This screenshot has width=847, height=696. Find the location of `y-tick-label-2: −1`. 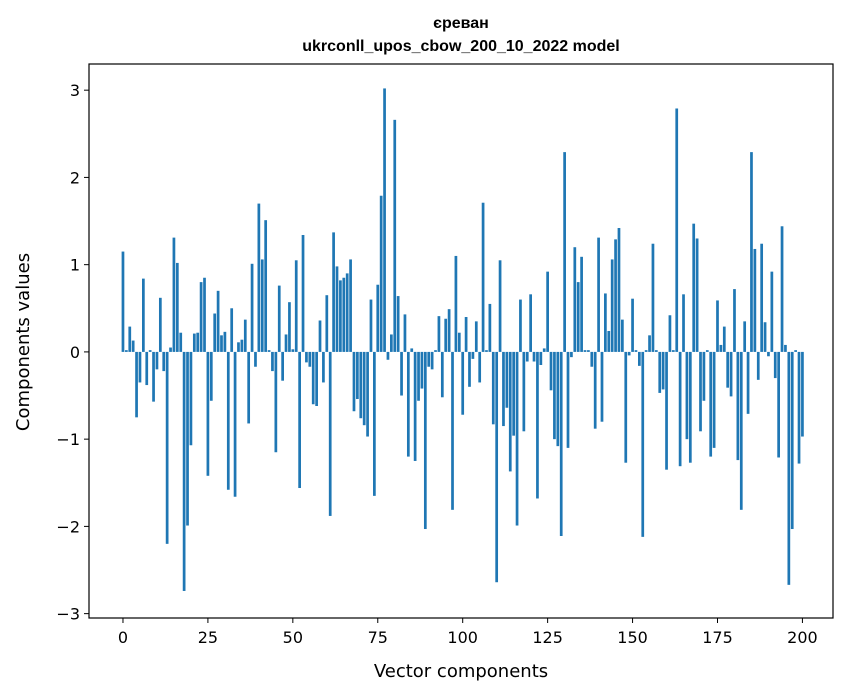

y-tick-label-2: −1 is located at coordinates (68, 439).